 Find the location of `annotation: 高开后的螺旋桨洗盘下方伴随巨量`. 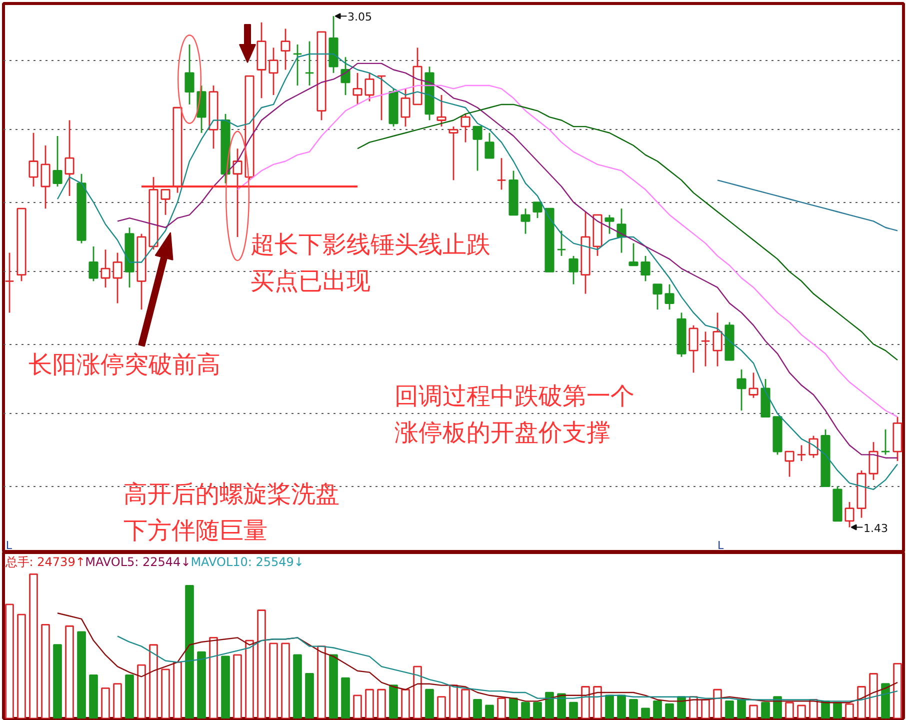

annotation: 高开后的螺旋桨洗盘下方伴随巨量 is located at coordinates (232, 512).